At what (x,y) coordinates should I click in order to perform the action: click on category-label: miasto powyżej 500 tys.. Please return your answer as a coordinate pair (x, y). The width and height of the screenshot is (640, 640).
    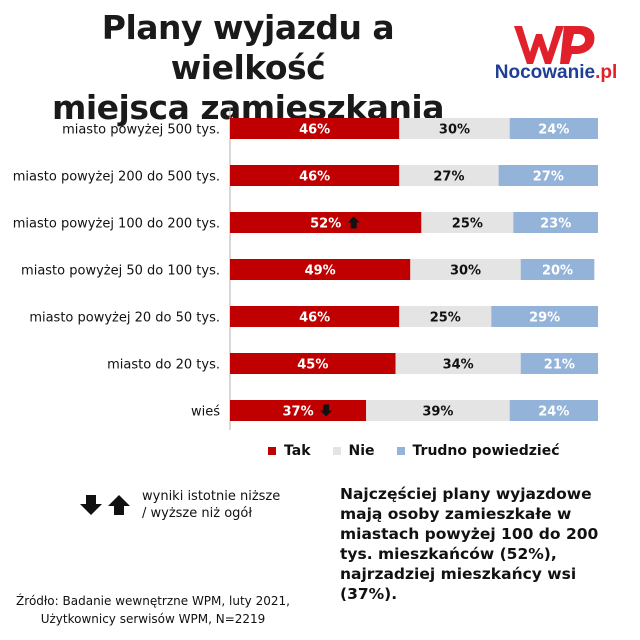
    Looking at the image, I should click on (141, 130).